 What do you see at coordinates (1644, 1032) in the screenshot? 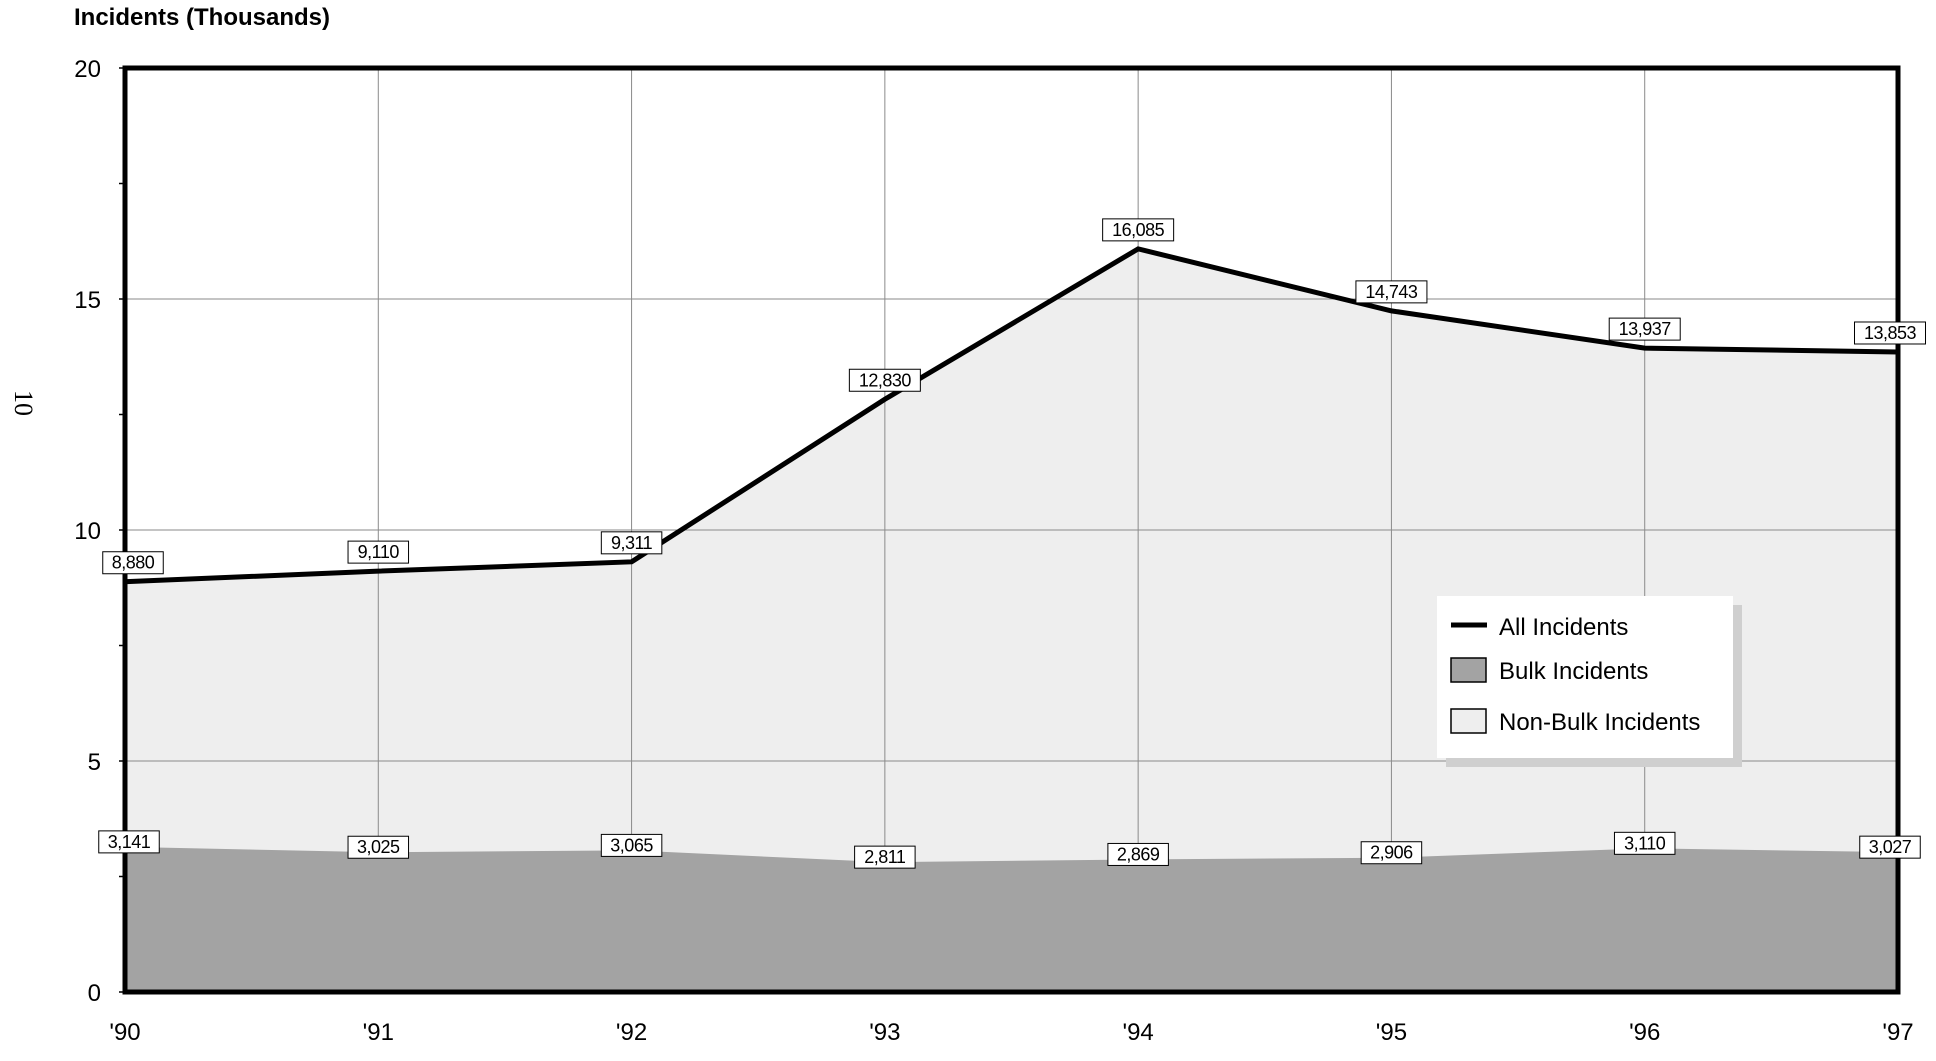
I see `x-tick-label: '96` at bounding box center [1644, 1032].